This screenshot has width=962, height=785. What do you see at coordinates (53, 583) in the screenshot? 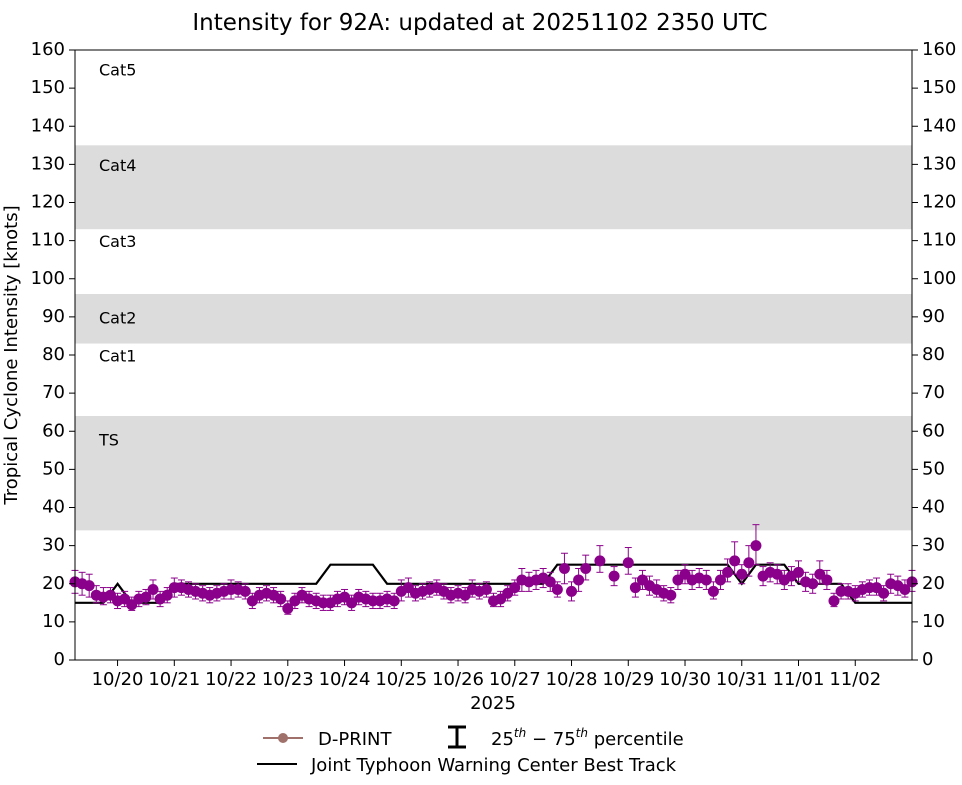
I see `y-tick-label-left: 20` at bounding box center [53, 583].